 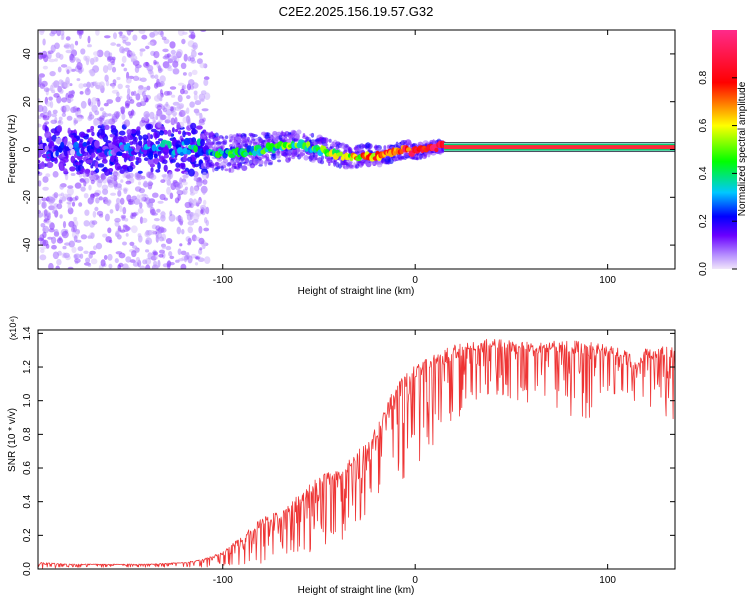 What do you see at coordinates (415, 580) in the screenshot?
I see `x-tick-label: 0` at bounding box center [415, 580].